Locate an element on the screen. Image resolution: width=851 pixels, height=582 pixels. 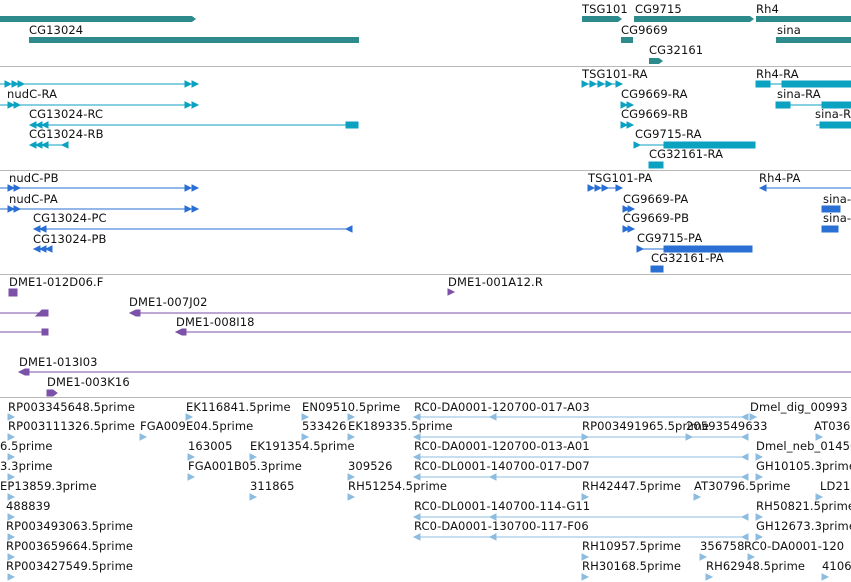
est-label: EK189335.5prime is located at coordinates (400, 426).